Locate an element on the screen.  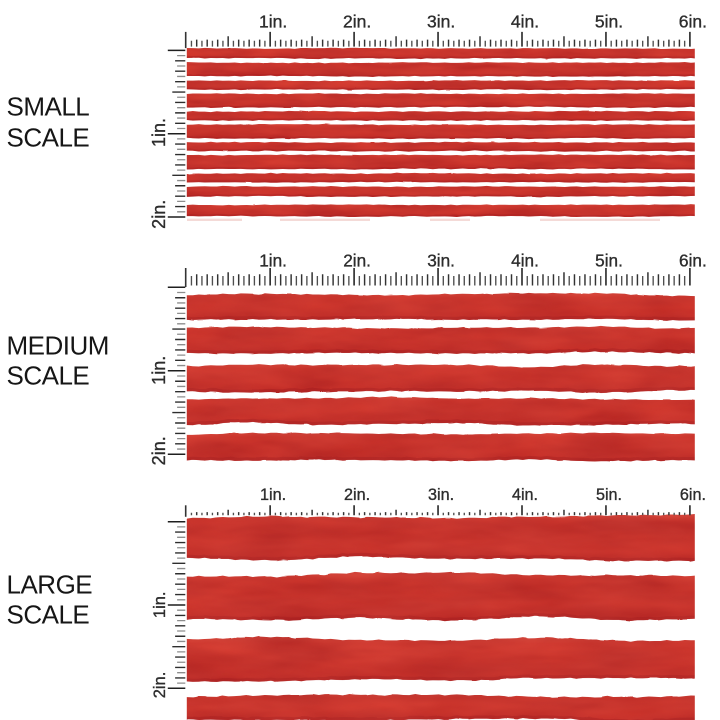
svg-text: MEDIUM is located at coordinates (58, 345).